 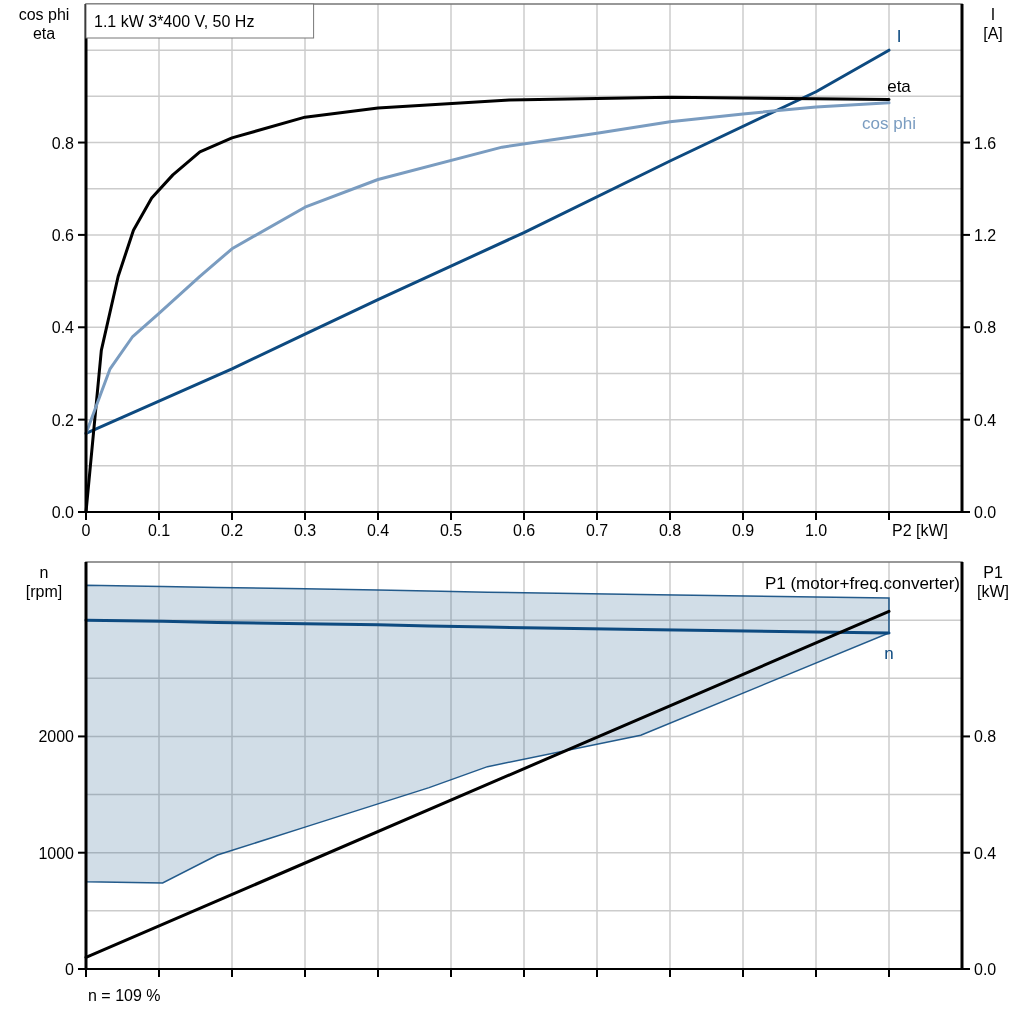 I want to click on y2-axis-title: P1 [kW], so click(x=993, y=582).